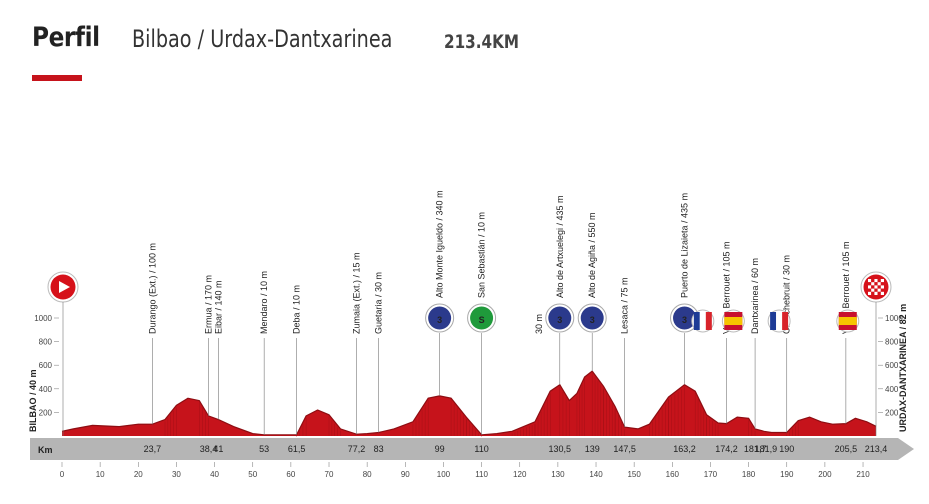 Image resolution: width=929 pixels, height=504 pixels. What do you see at coordinates (673, 474) in the screenshot?
I see `x-tick-label: 160` at bounding box center [673, 474].